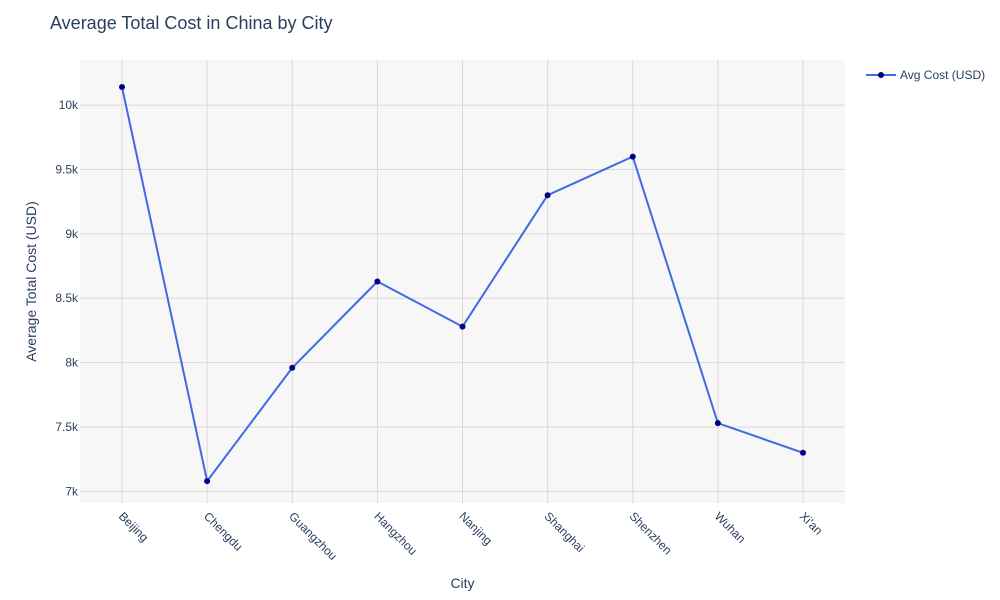 The width and height of the screenshot is (1000, 600). Describe the element at coordinates (72, 234) in the screenshot. I see `y-tick-label: 9k` at that location.